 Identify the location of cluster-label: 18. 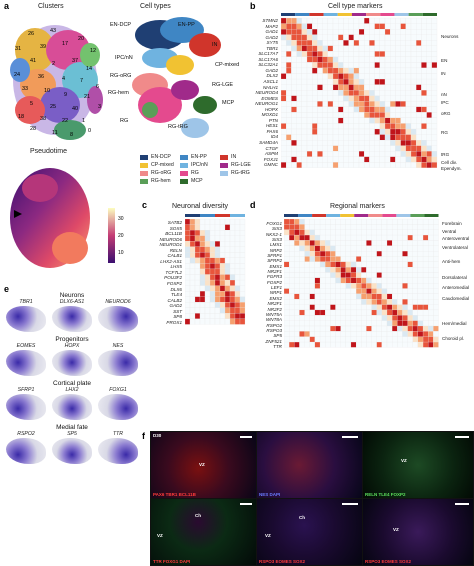
(21, 117).